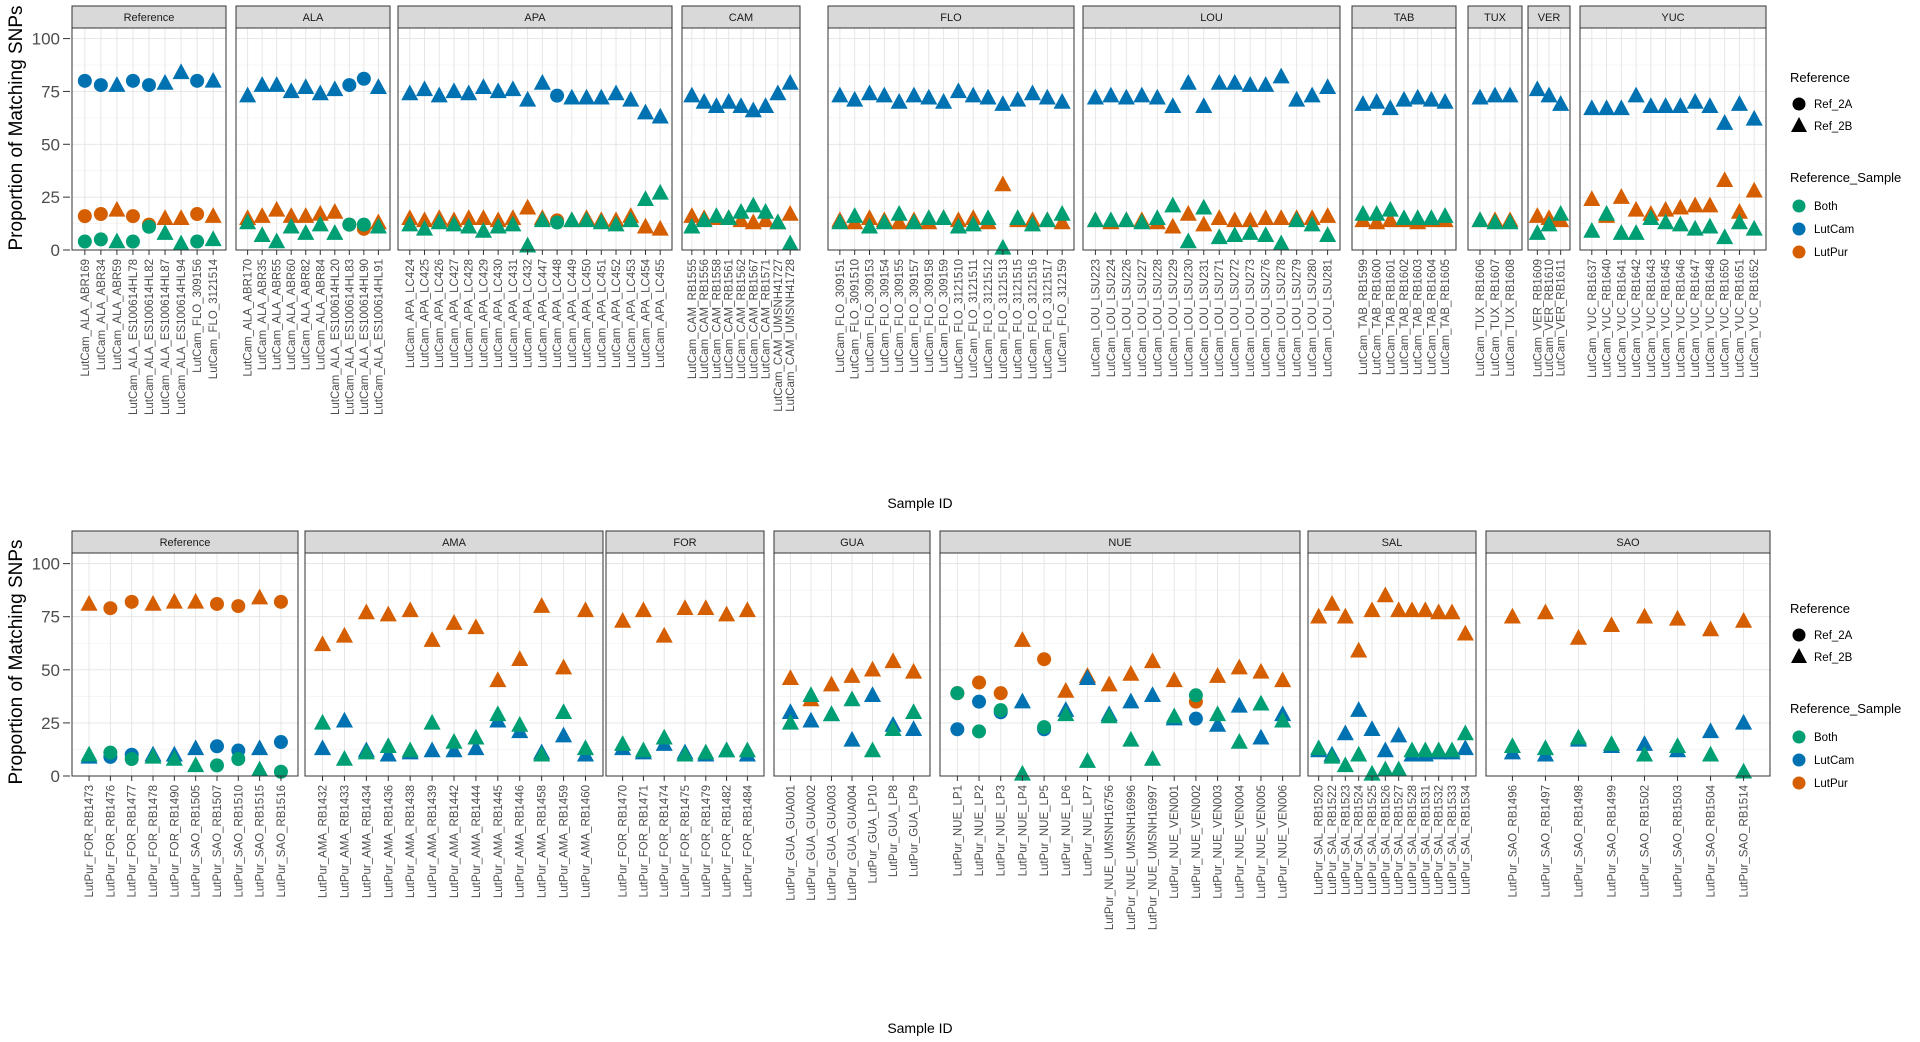  What do you see at coordinates (261, 841) in the screenshot?
I see `x-tick-label: LutPur_SAO_RB1515` at bounding box center [261, 841].